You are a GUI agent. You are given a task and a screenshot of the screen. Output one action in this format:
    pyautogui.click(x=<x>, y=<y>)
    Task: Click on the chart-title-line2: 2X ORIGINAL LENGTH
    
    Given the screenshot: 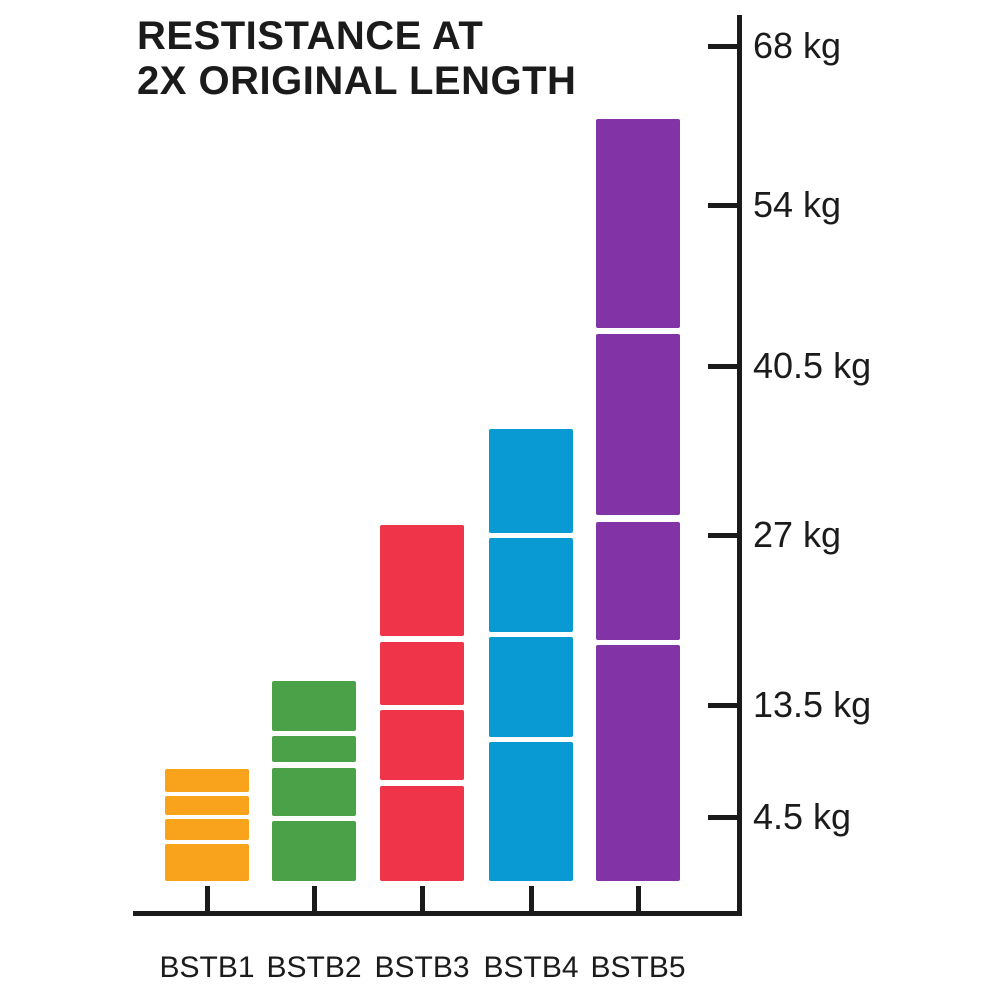 What is the action you would take?
    pyautogui.click(x=357, y=81)
    